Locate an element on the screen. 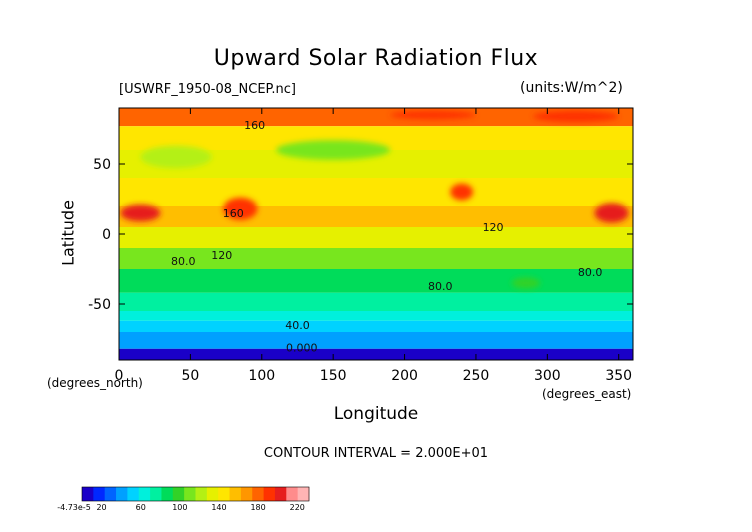 Image resolution: width=752 pixels, height=532 pixels. contour-label-7: 40.0 is located at coordinates (297, 325).